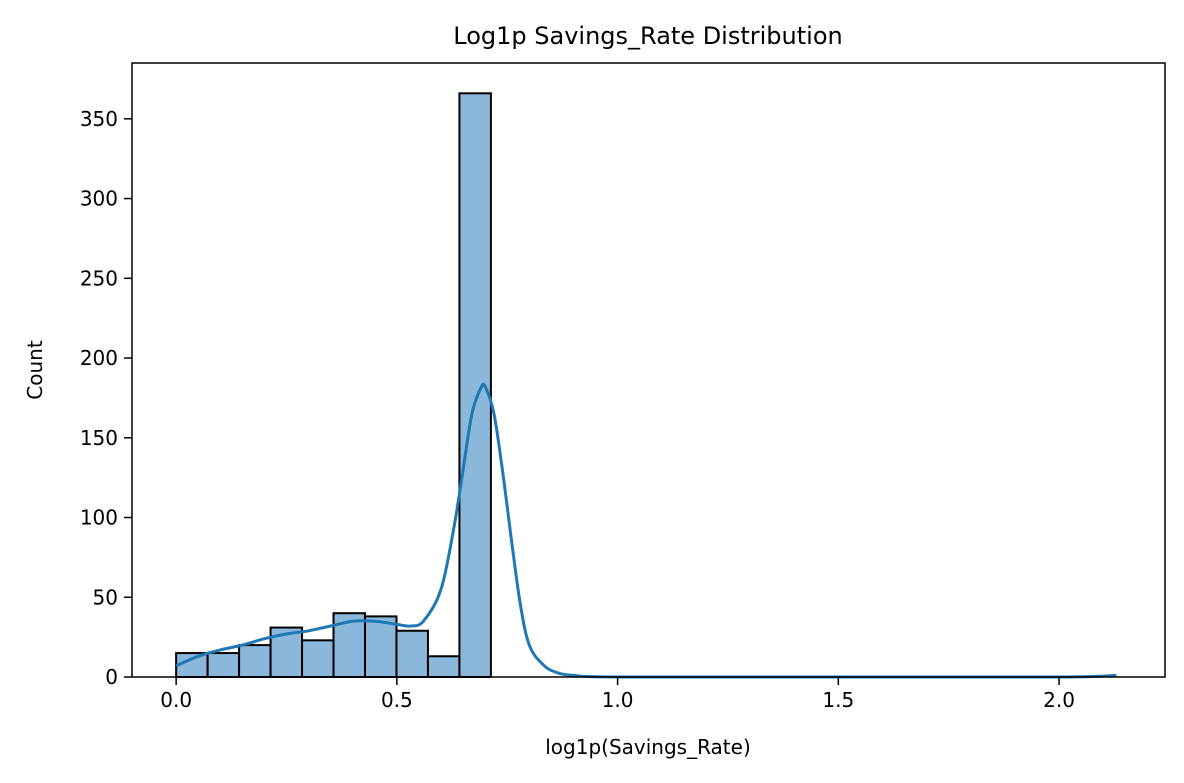 Image resolution: width=1184 pixels, height=783 pixels. What do you see at coordinates (1059, 700) in the screenshot?
I see `x-tick-label: 2.0` at bounding box center [1059, 700].